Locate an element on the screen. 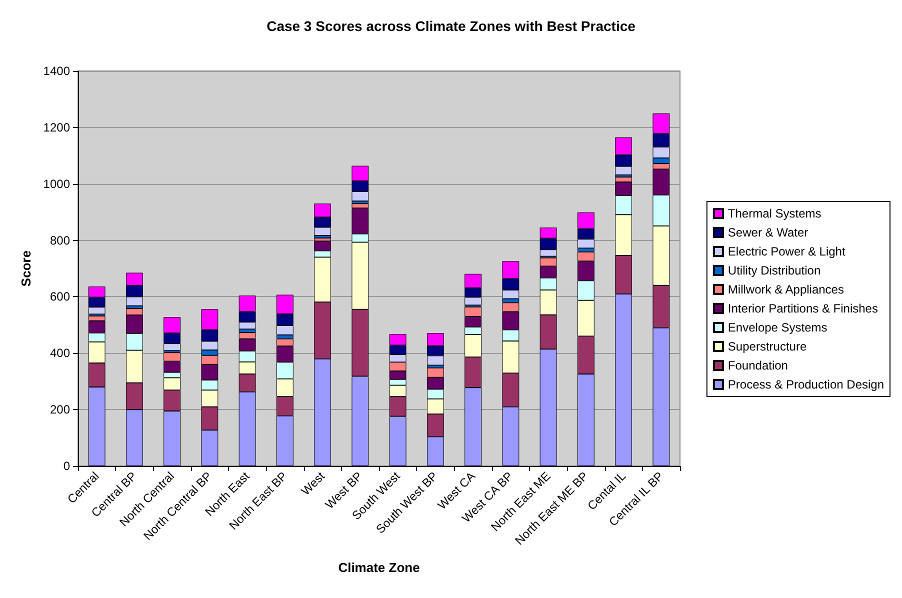  y-tick-label: 600 is located at coordinates (60, 297).